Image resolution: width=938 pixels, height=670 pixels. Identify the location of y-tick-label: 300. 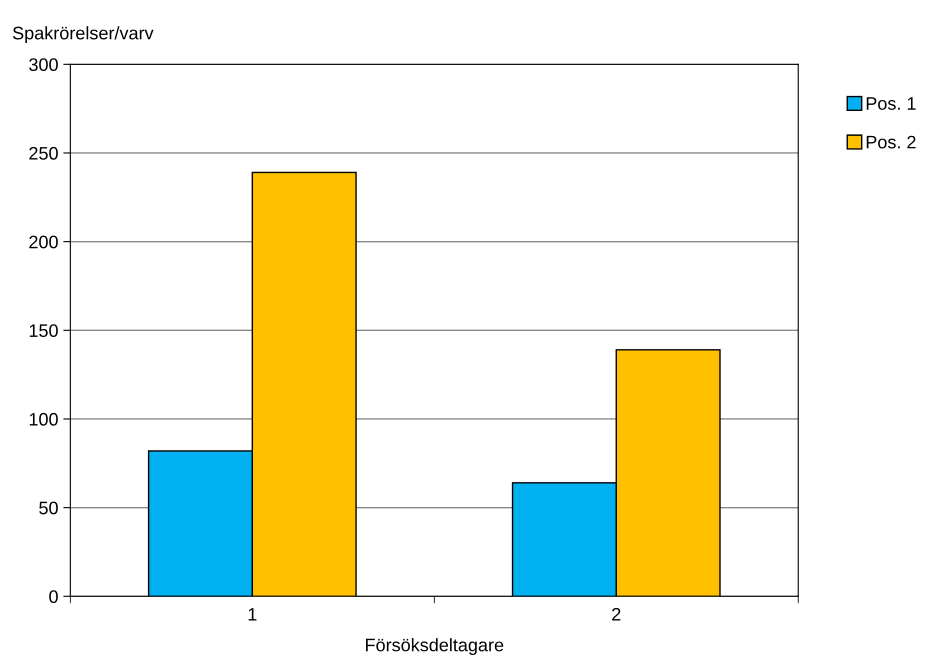
(43, 65).